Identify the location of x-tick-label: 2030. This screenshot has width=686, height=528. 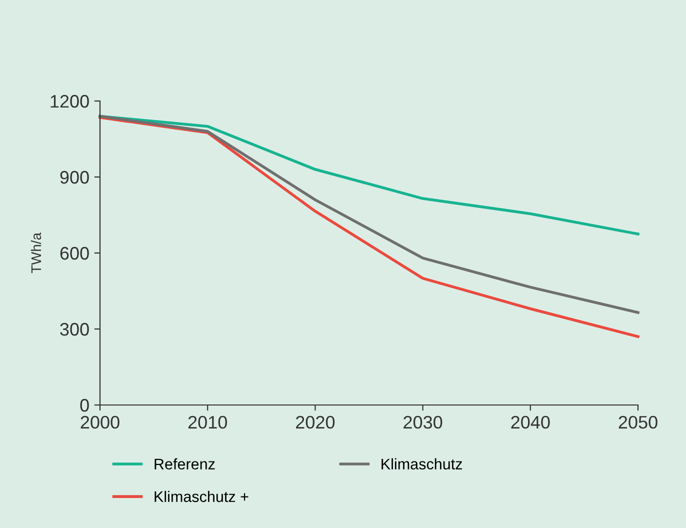
(423, 422).